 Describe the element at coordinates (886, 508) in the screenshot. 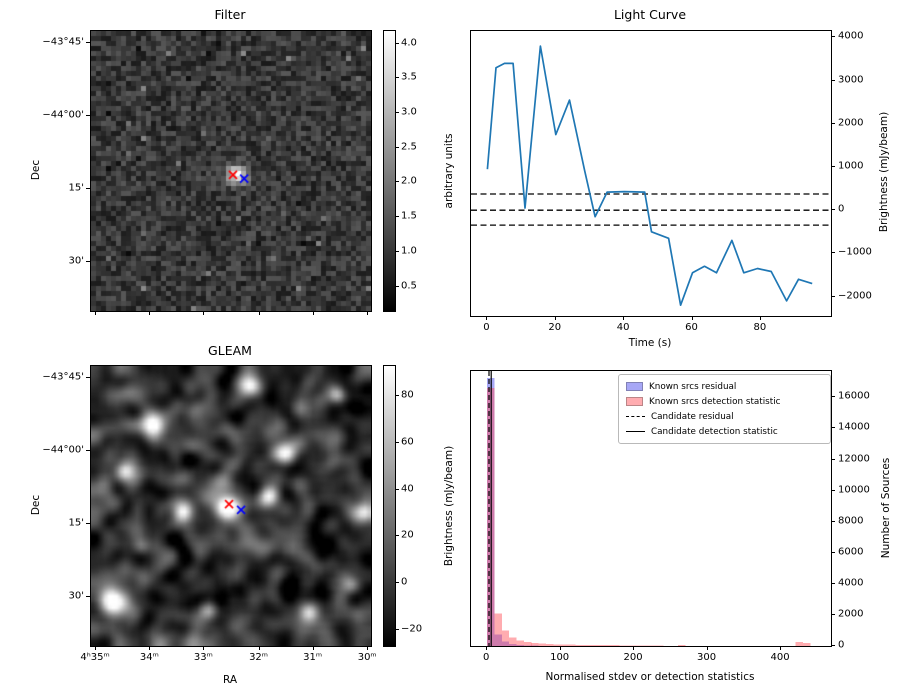

I see `histogram-ylabel: Number of Sources` at that location.